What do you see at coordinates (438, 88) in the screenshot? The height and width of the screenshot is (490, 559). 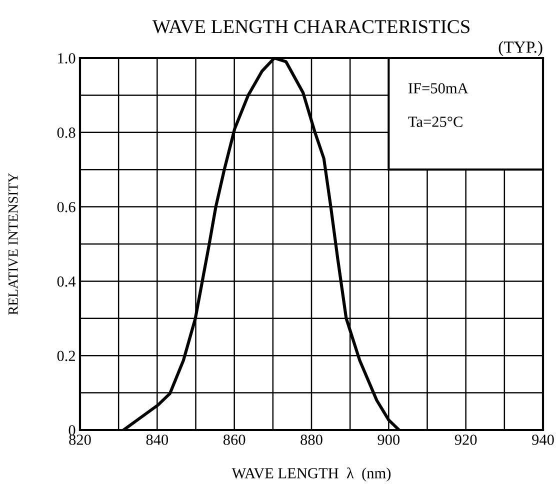 I see `annotation: IF=50mA` at bounding box center [438, 88].